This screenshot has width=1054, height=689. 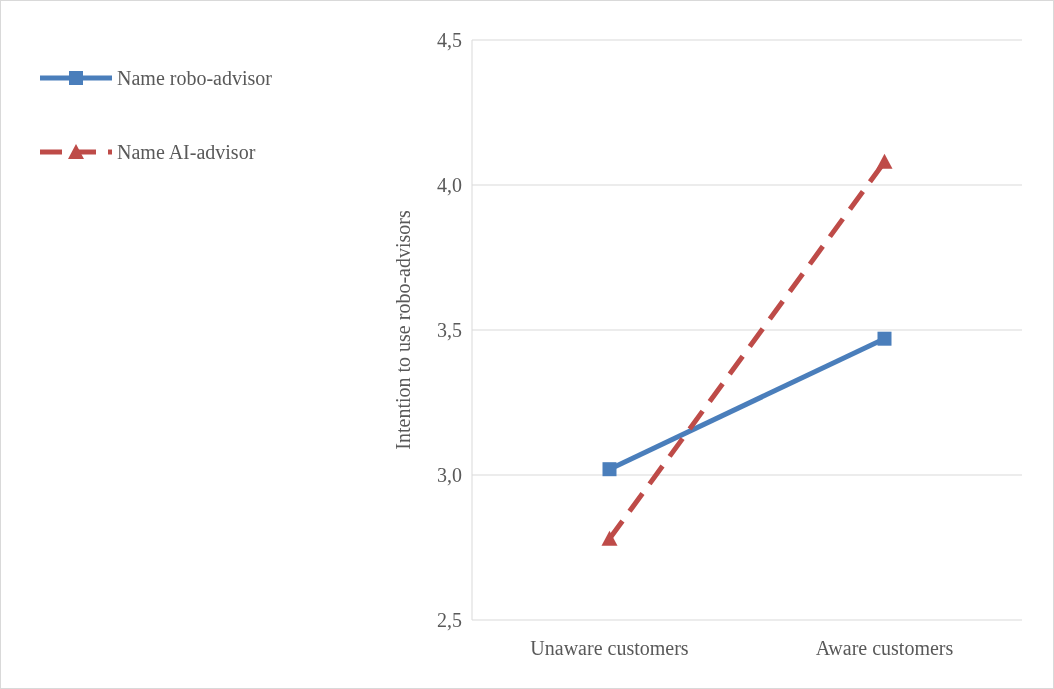 What do you see at coordinates (884, 648) in the screenshot?
I see `x-tick-label: Aware customers` at bounding box center [884, 648].